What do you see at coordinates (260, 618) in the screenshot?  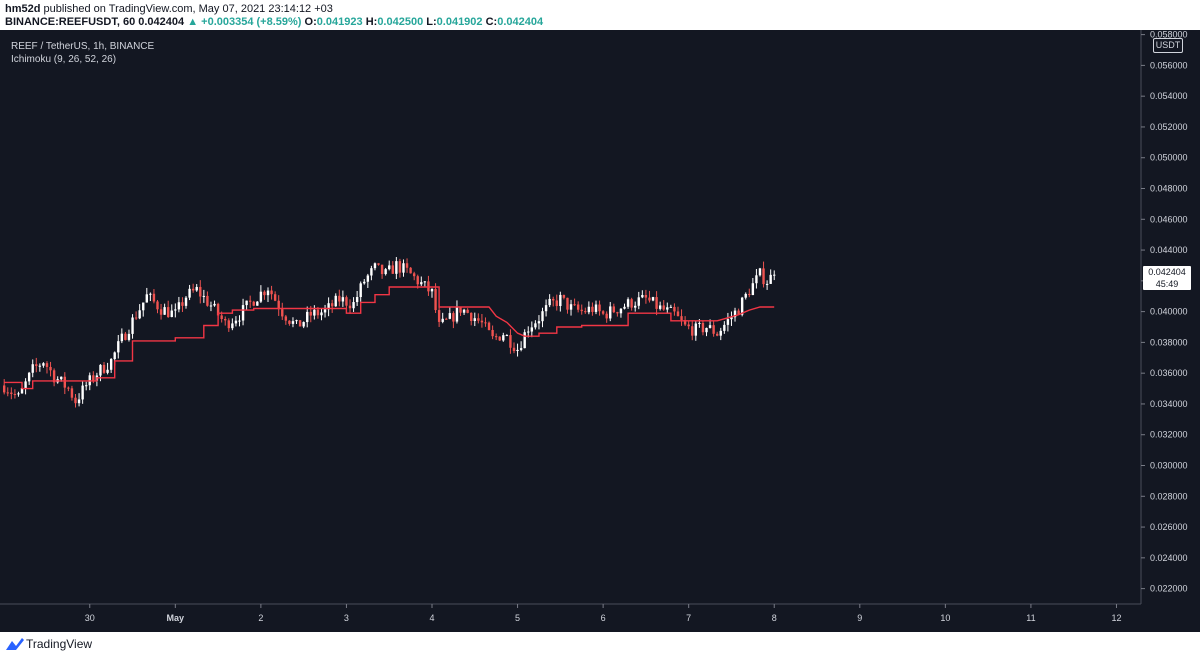 I see `x-tick-label: 2` at bounding box center [260, 618].